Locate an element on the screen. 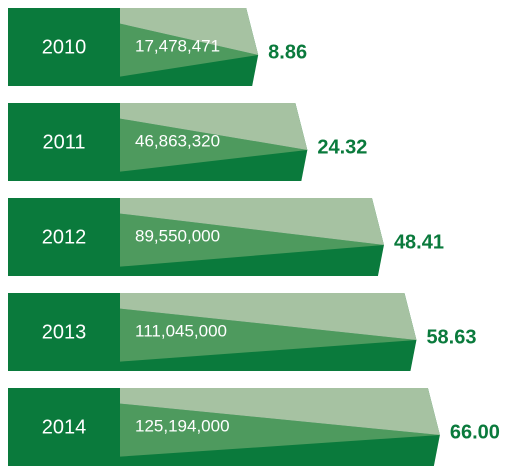 The height and width of the screenshot is (466, 509). year-label: 2014 is located at coordinates (64, 427).